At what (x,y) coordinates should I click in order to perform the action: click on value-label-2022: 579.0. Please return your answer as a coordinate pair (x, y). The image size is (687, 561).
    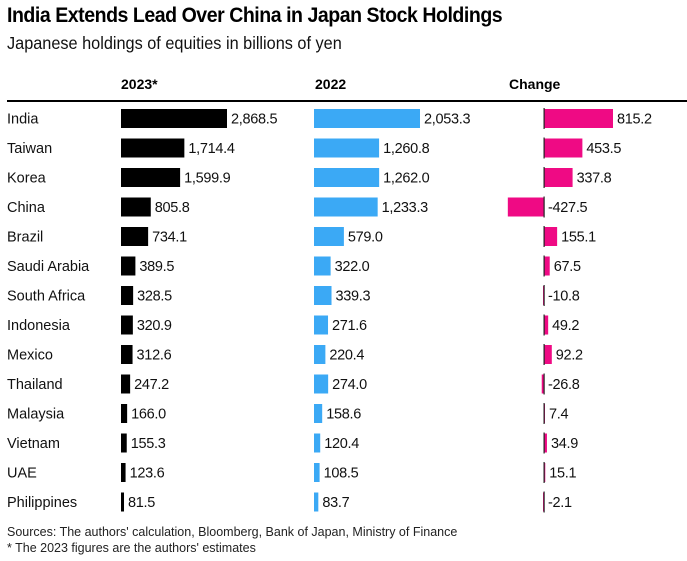
    Looking at the image, I should click on (365, 238).